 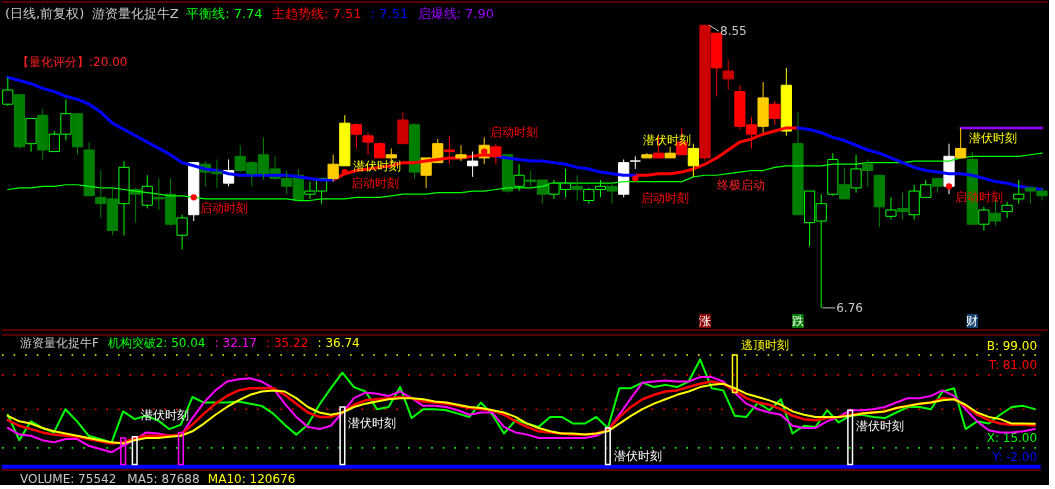 What do you see at coordinates (163, 479) in the screenshot?
I see `text: MA5: 87688` at bounding box center [163, 479].